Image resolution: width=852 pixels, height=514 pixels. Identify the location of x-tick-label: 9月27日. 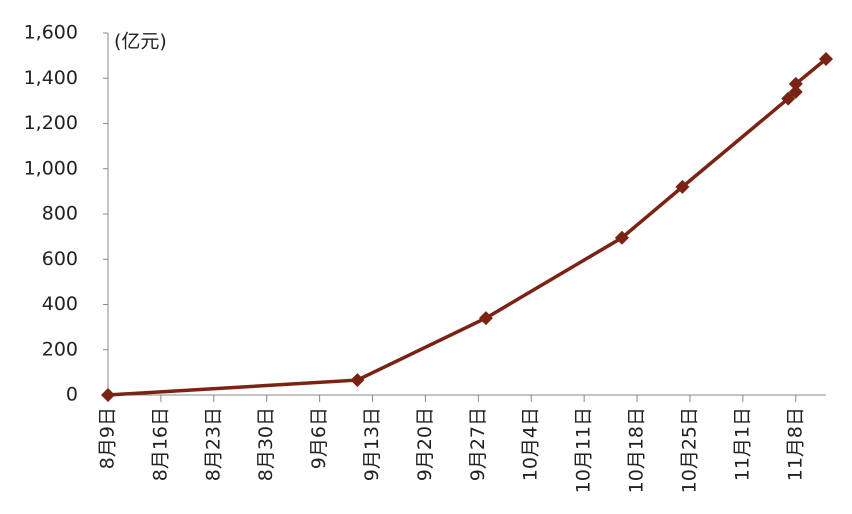
(478, 444).